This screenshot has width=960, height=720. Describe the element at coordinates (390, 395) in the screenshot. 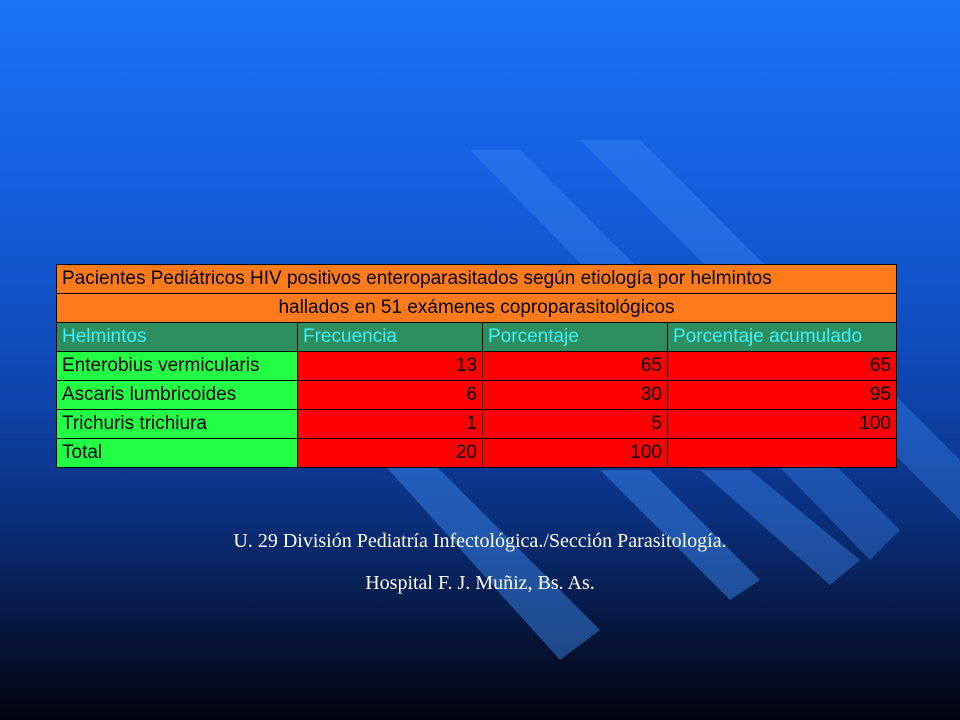

I see `frecuencia-cell: 6` at that location.